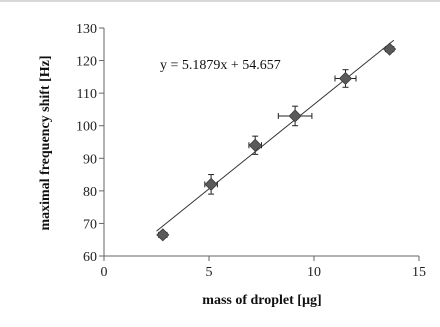 The height and width of the screenshot is (327, 440). Describe the element at coordinates (86, 127) in the screenshot. I see `y-tick-label: 100` at that location.